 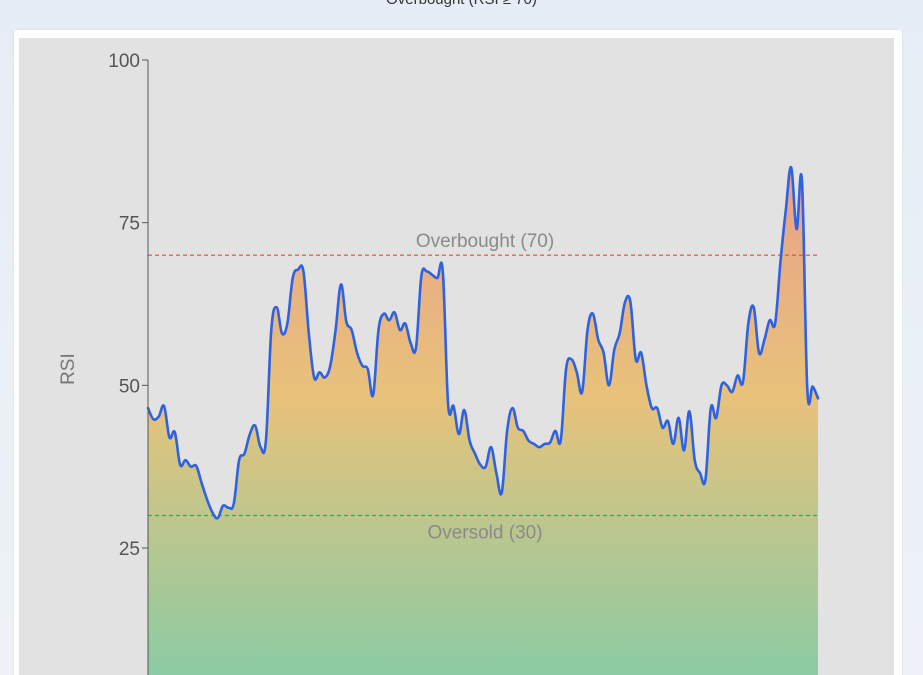 I want to click on y-tick-label: 75, so click(x=129, y=224).